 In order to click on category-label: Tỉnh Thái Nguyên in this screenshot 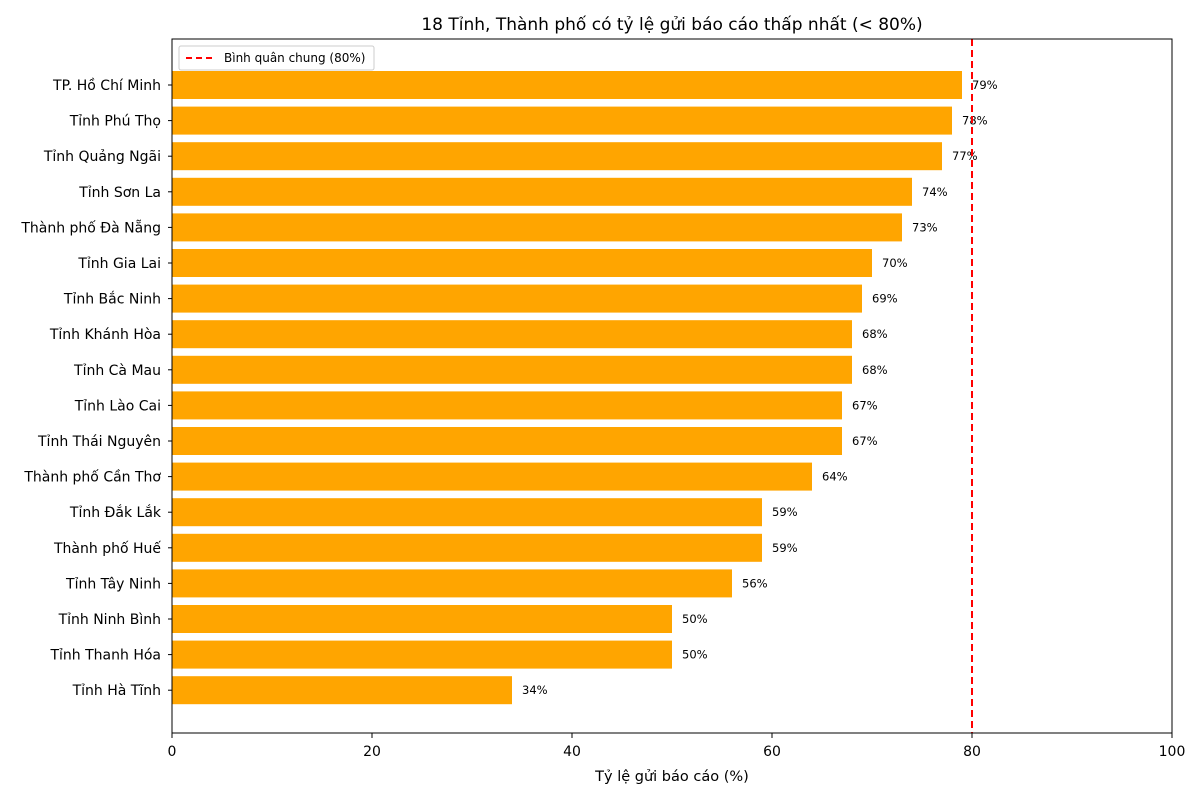, I will do `click(99, 442)`.